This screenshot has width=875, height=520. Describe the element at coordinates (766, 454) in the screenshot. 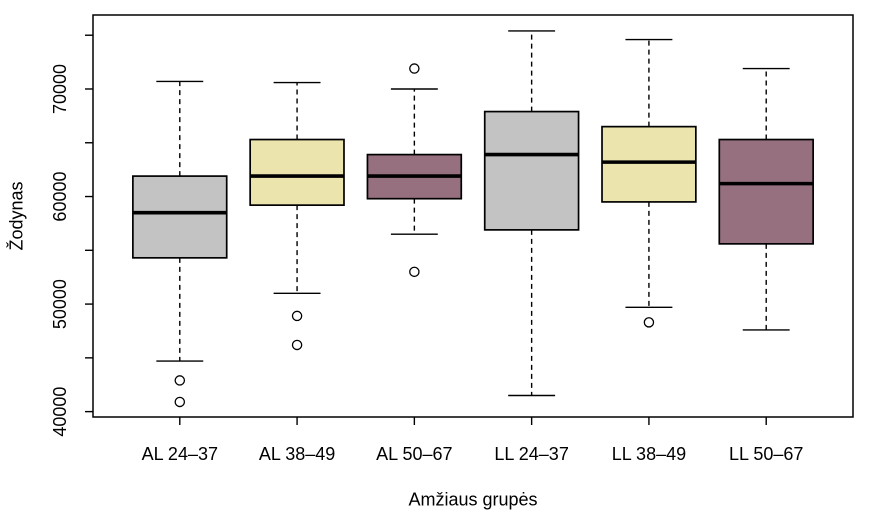

I see `x-tick-label: LL 50–67` at that location.